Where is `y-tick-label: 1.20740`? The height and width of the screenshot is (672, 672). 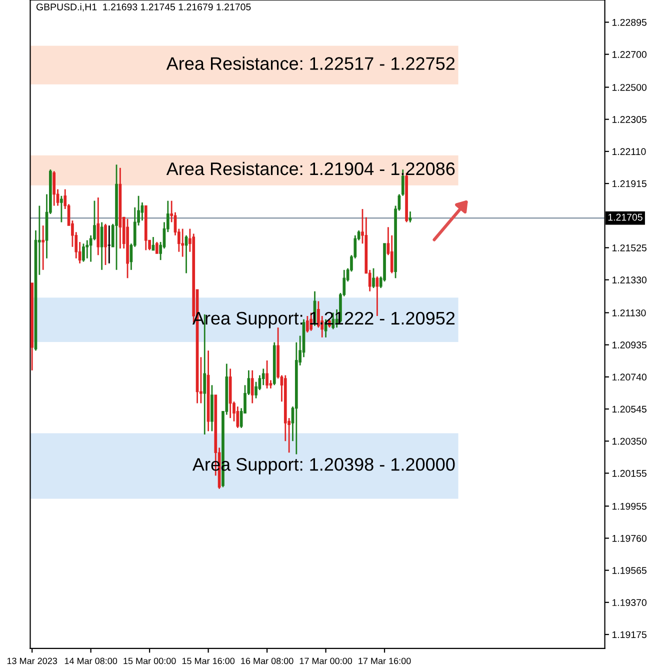
y-tick-label: 1.20740 is located at coordinates (629, 377).